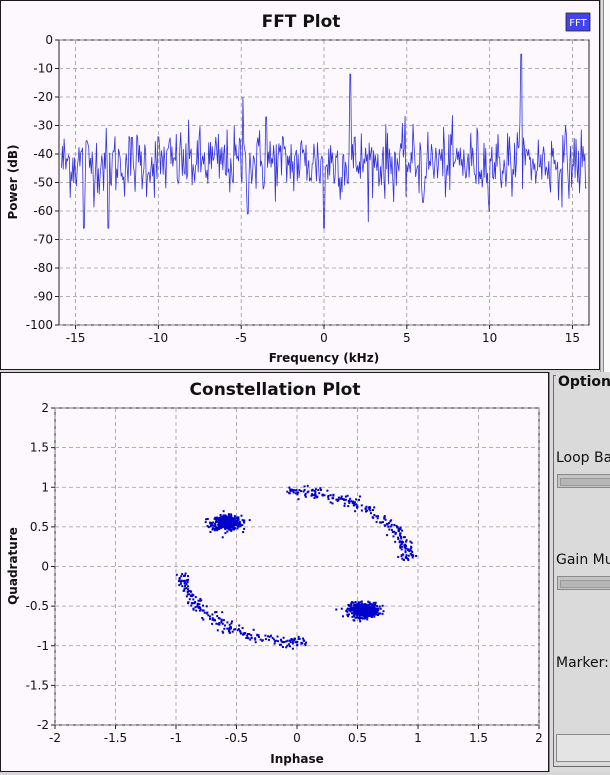  What do you see at coordinates (39, 448) in the screenshot?
I see `constellation-y-tick-label: 1.5` at bounding box center [39, 448].